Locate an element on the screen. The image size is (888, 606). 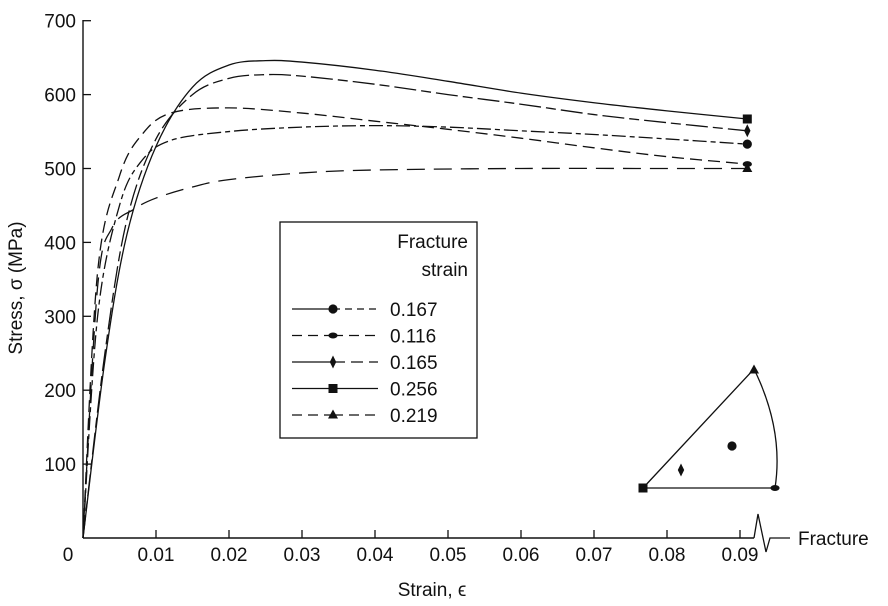
inset-marker-triangle is located at coordinates (754, 369).